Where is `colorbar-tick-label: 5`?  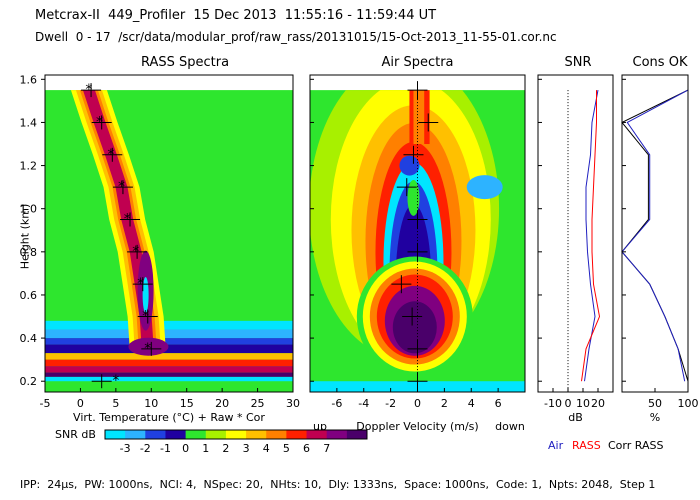
colorbar-tick-label: 5 is located at coordinates (286, 448).